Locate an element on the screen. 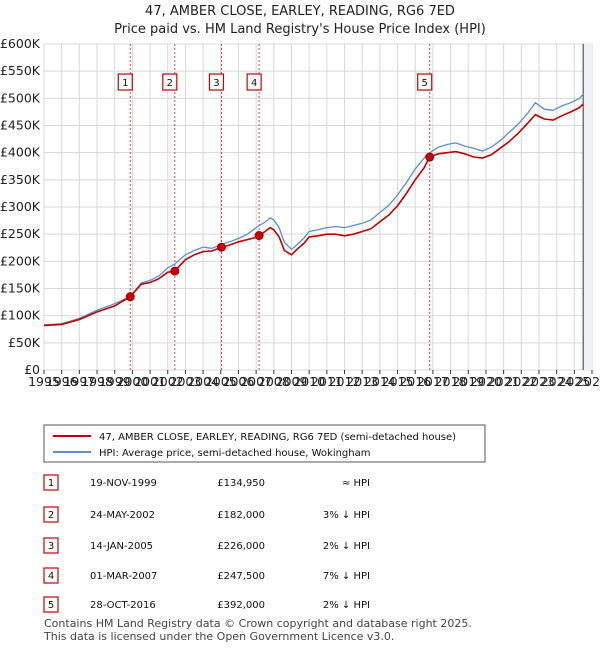 This screenshot has height=650, width=600. y-tick-label: £0 is located at coordinates (32, 369).